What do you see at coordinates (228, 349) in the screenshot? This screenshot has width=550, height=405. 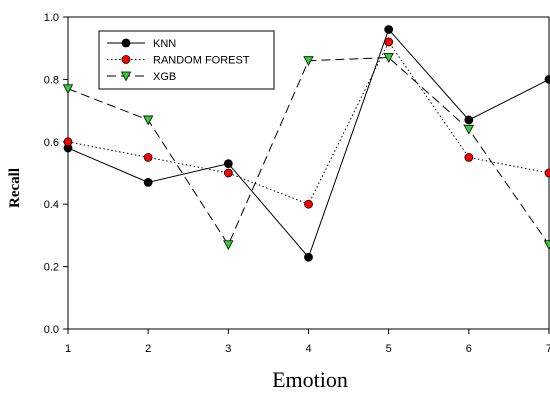 I see `x-tick-label: 3` at bounding box center [228, 349].